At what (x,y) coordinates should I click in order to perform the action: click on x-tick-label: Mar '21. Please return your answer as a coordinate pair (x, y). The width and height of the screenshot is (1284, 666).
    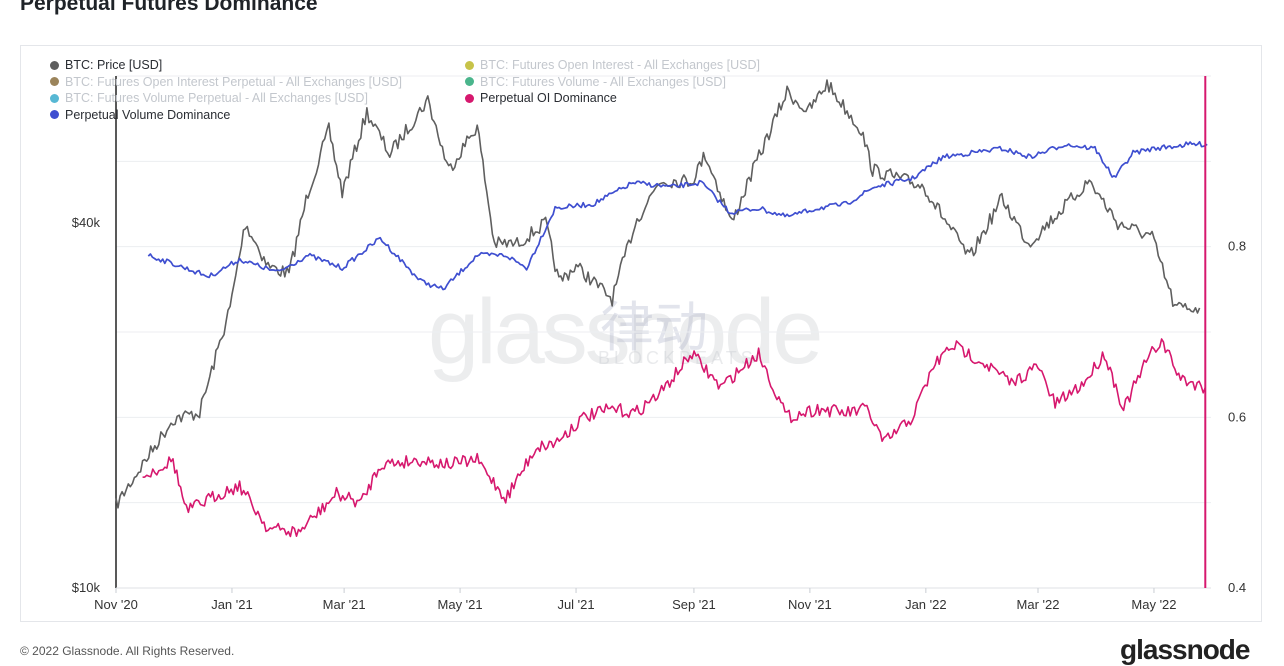
    Looking at the image, I should click on (344, 604).